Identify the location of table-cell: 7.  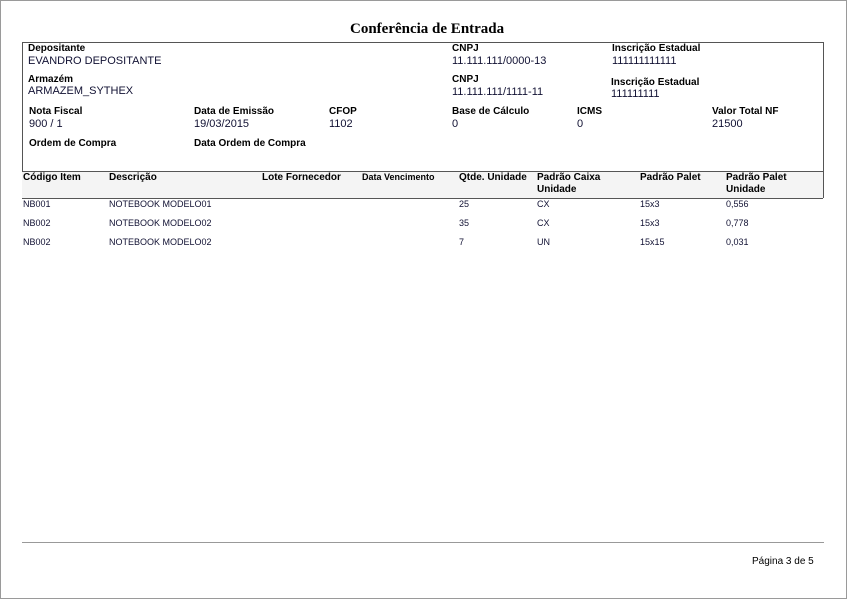
(462, 242).